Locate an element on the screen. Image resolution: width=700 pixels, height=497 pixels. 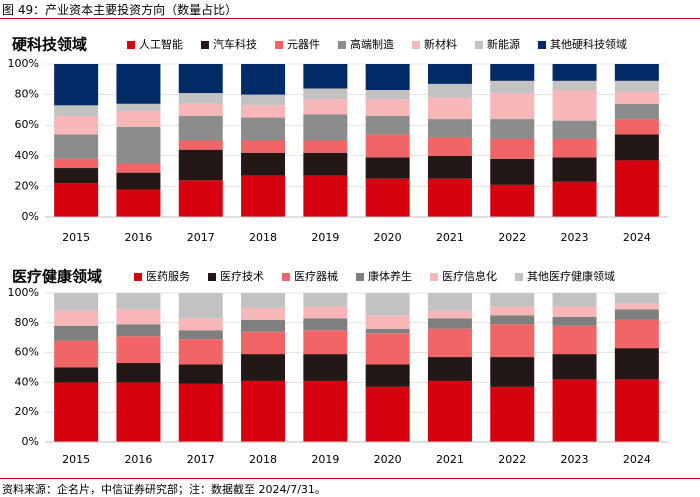
legend-label: 新能源 is located at coordinates (503, 44).